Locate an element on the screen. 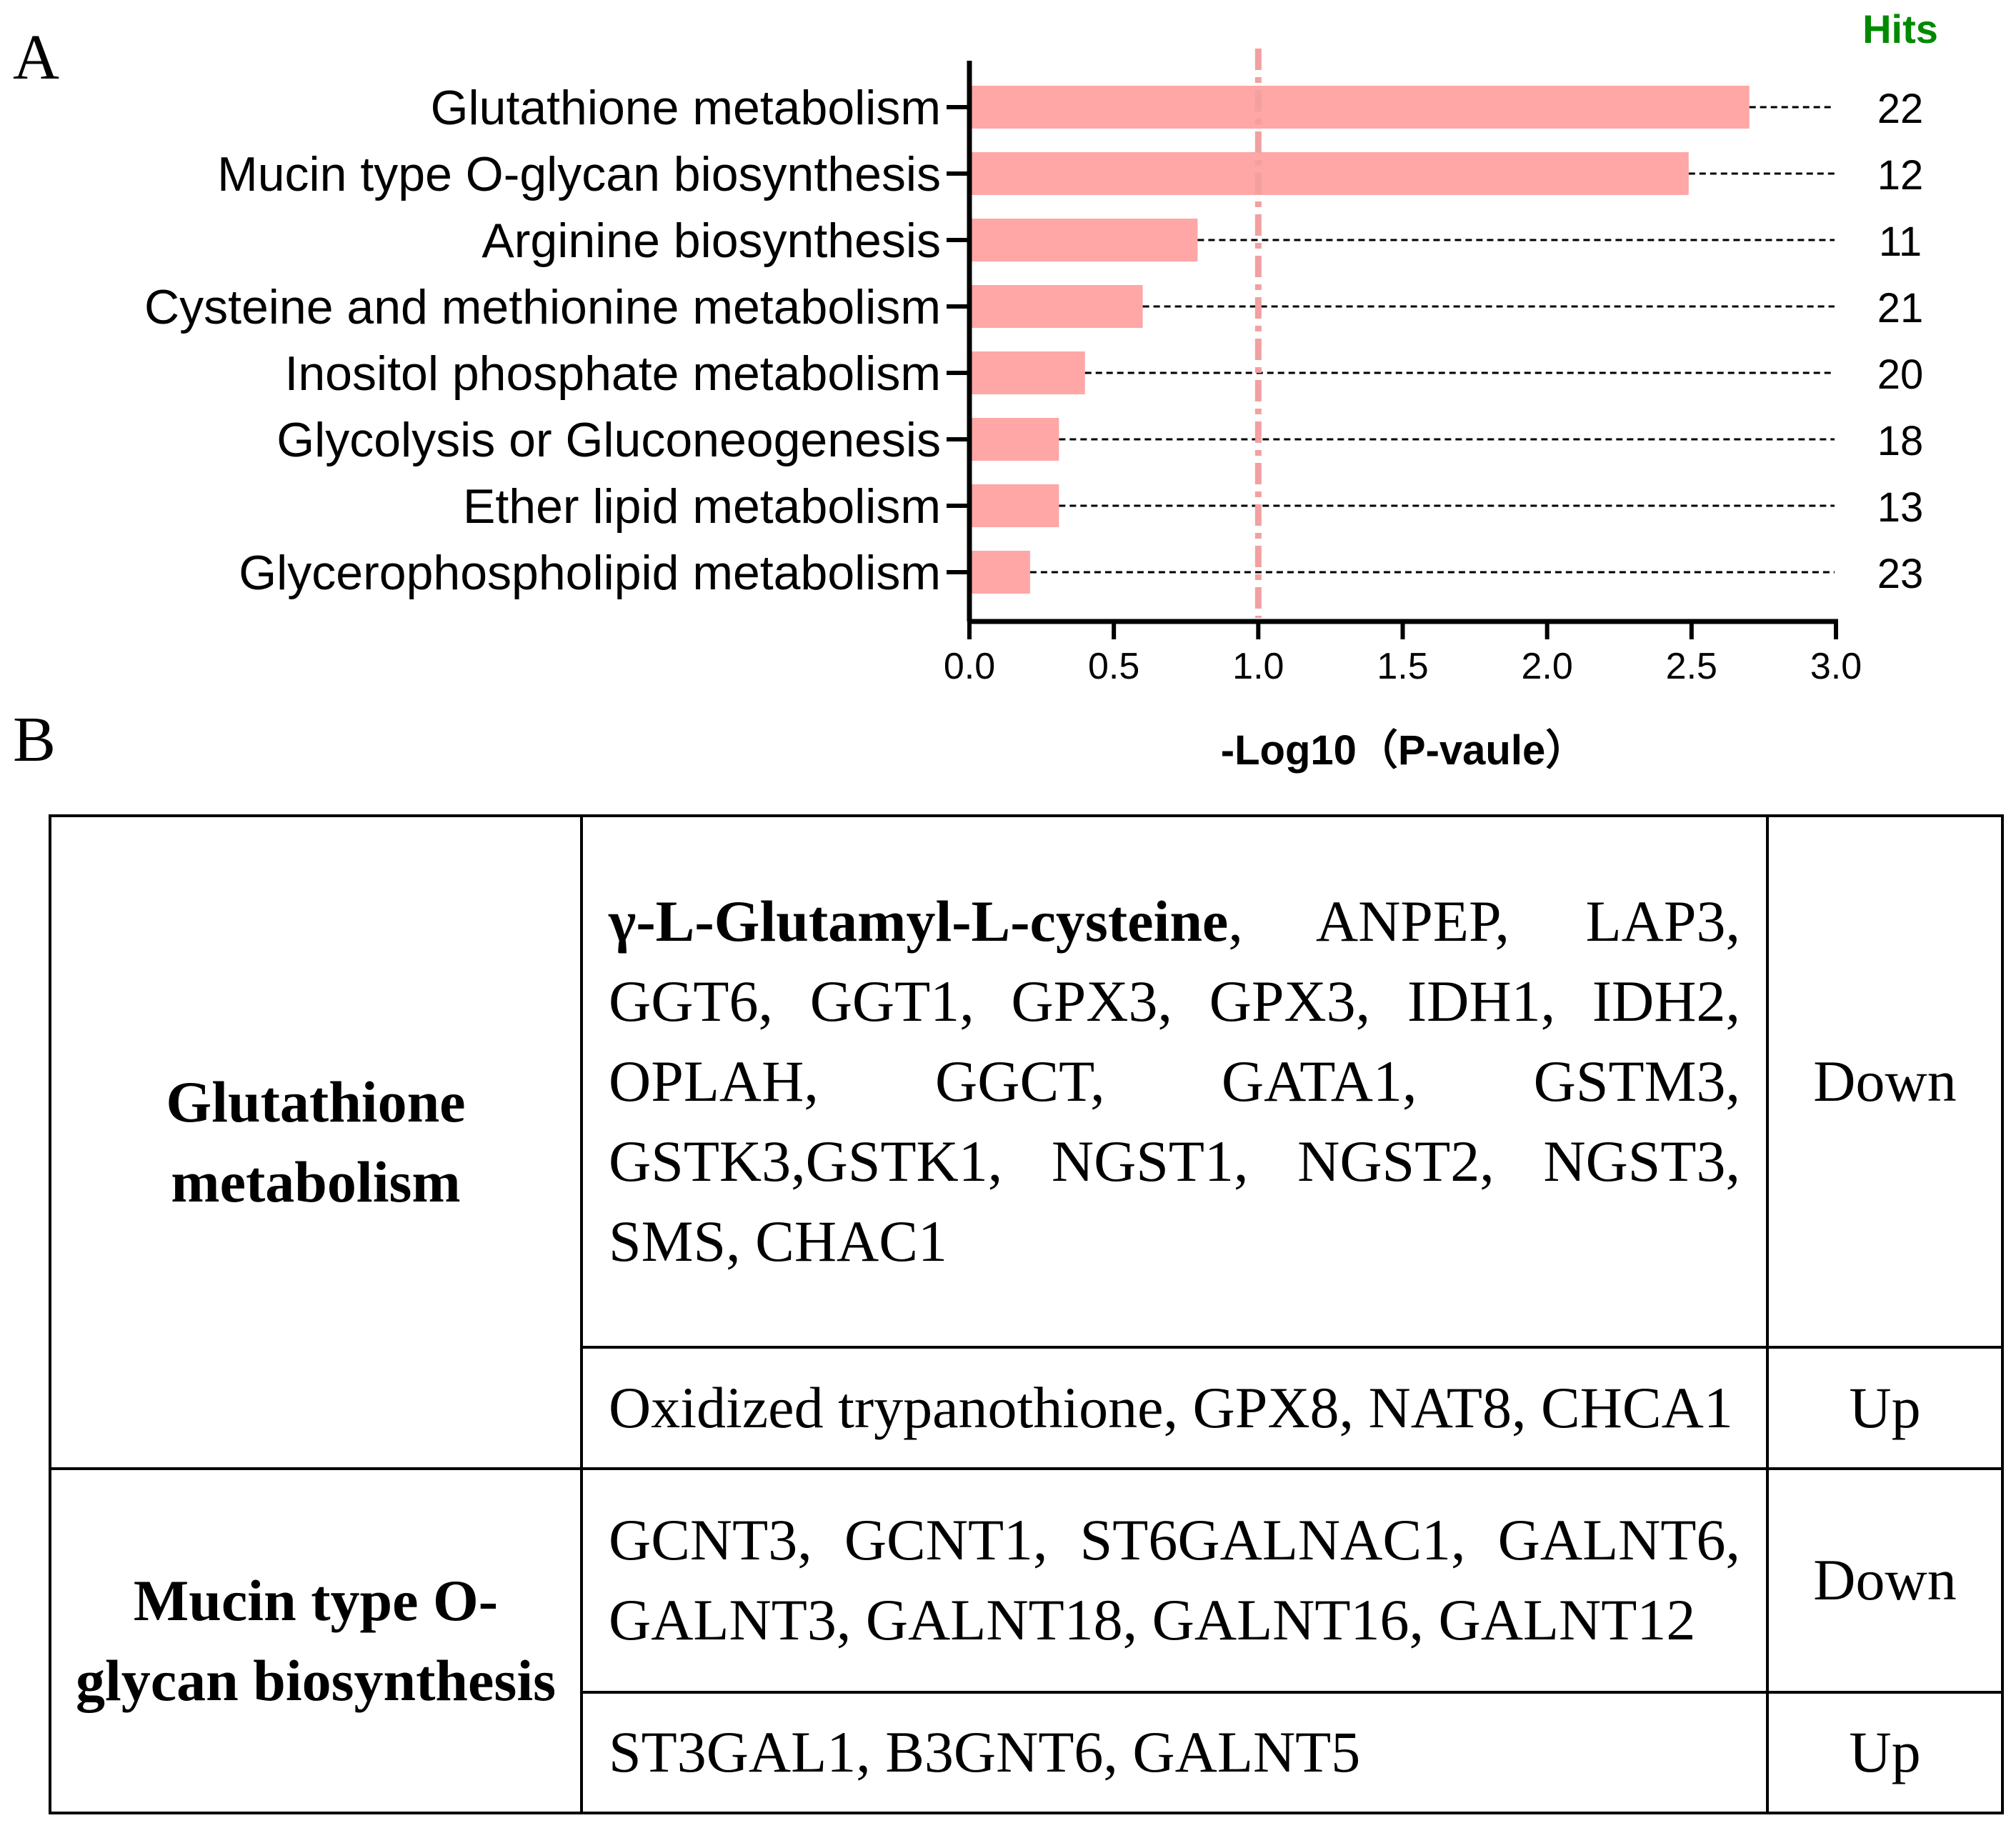  hits-value: 18 is located at coordinates (1900, 441).